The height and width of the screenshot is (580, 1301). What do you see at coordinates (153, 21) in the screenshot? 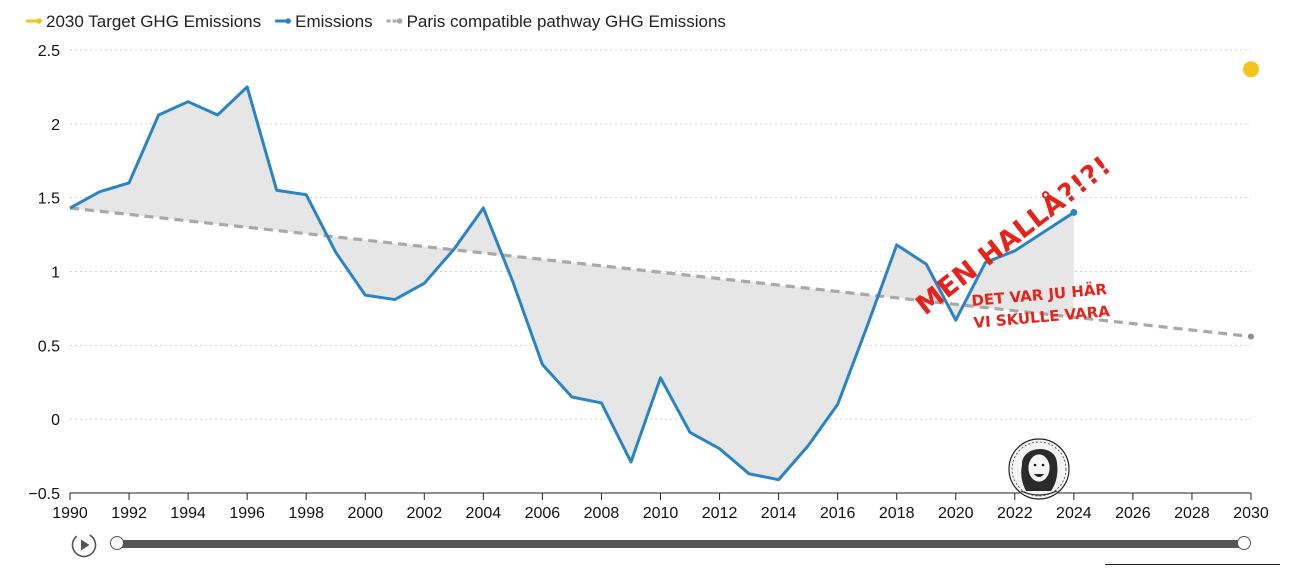
I see `legend-label-0: 2030 Target GHG Emissions` at bounding box center [153, 21].